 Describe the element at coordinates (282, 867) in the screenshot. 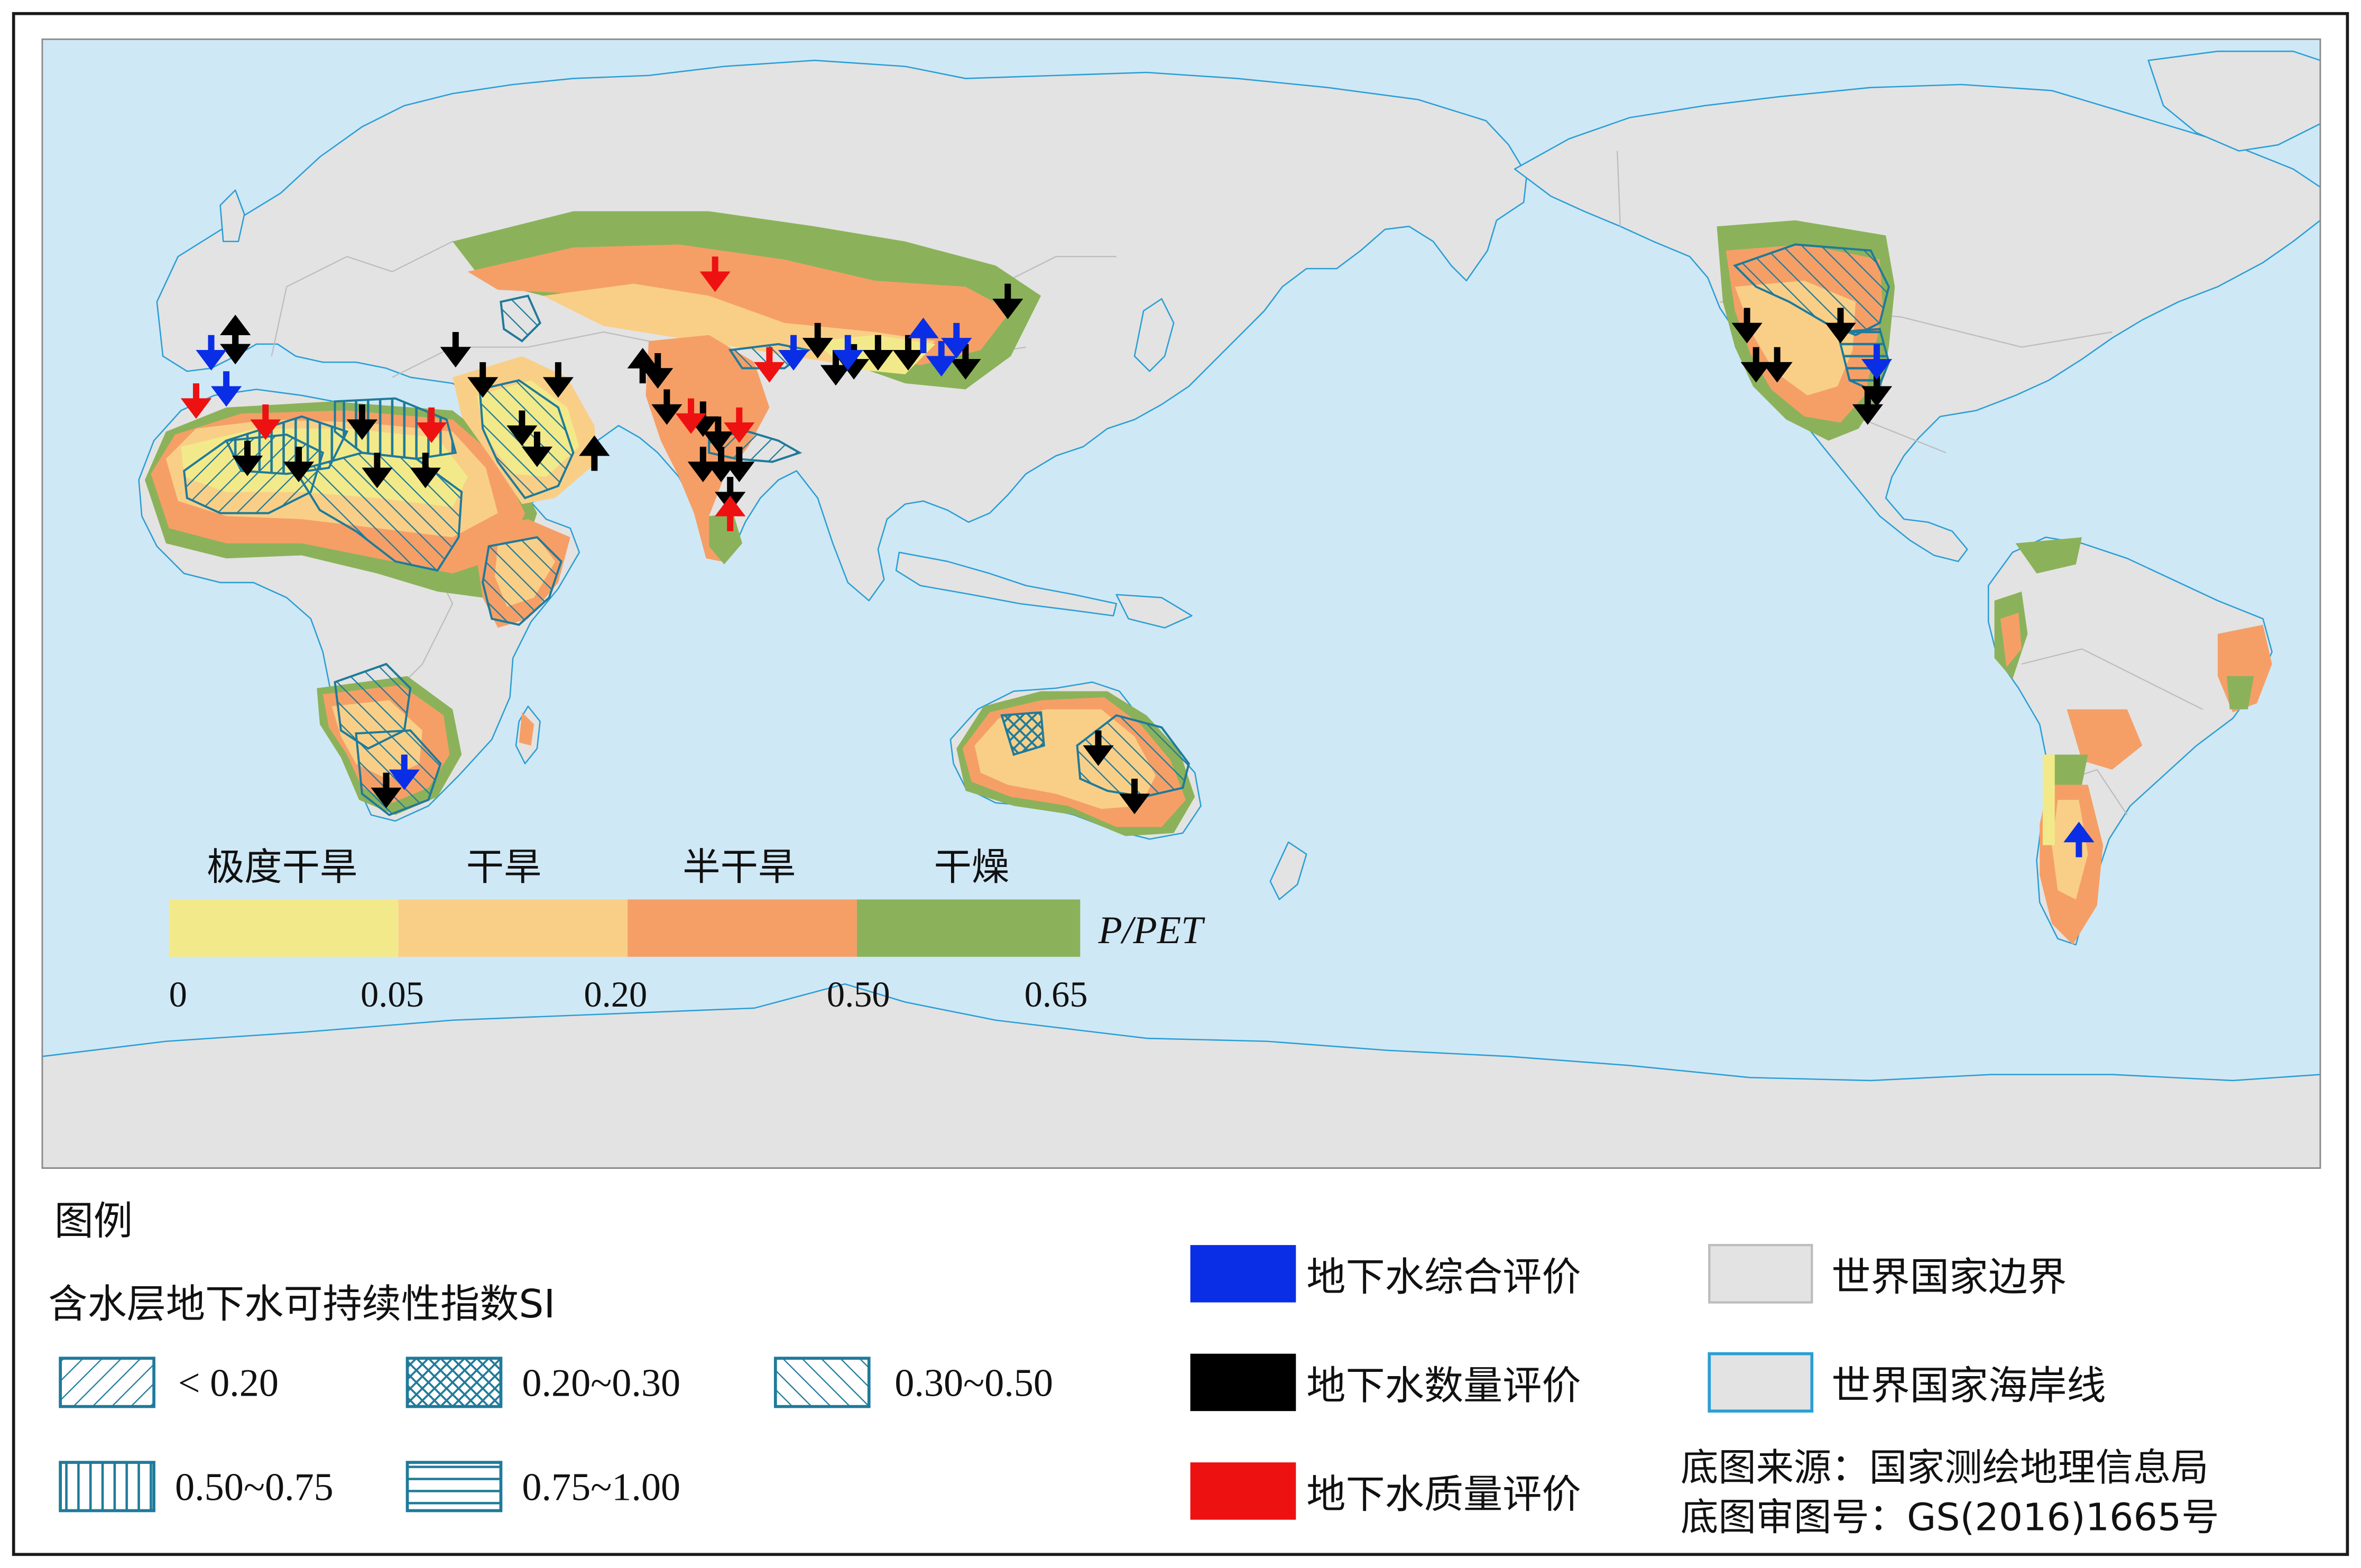

I see `hyper-arid-label: 极度干旱` at that location.